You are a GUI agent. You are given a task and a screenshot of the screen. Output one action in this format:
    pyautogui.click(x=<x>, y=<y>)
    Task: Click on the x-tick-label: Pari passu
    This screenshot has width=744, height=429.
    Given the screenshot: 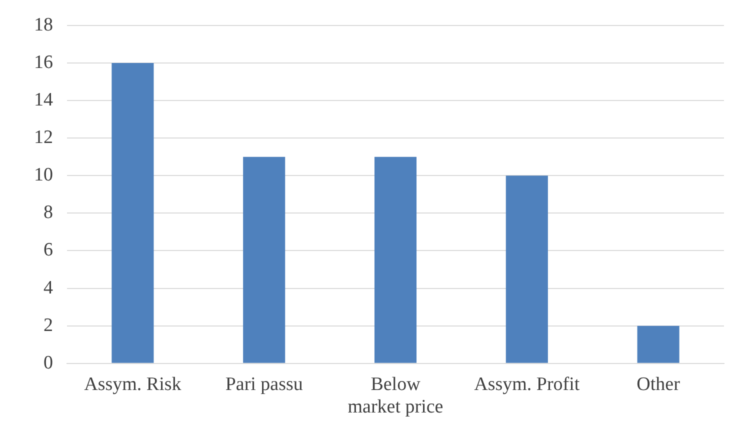 What is the action you would take?
    pyautogui.click(x=264, y=384)
    